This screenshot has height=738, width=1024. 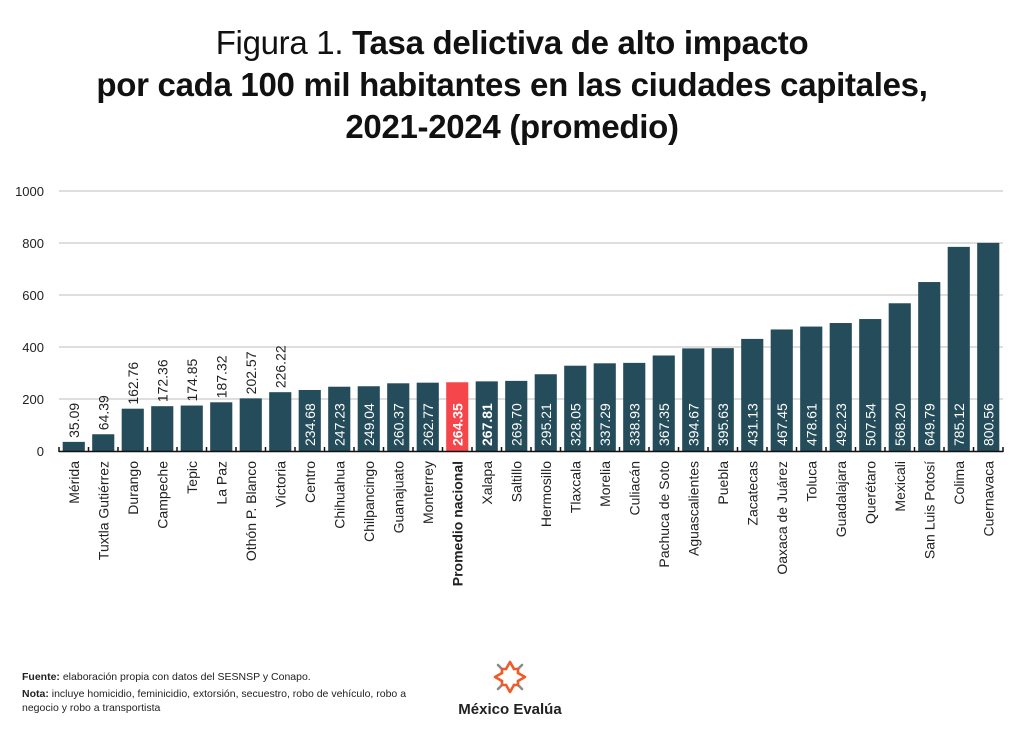 I want to click on y-tick-label: 0, so click(x=40, y=451).